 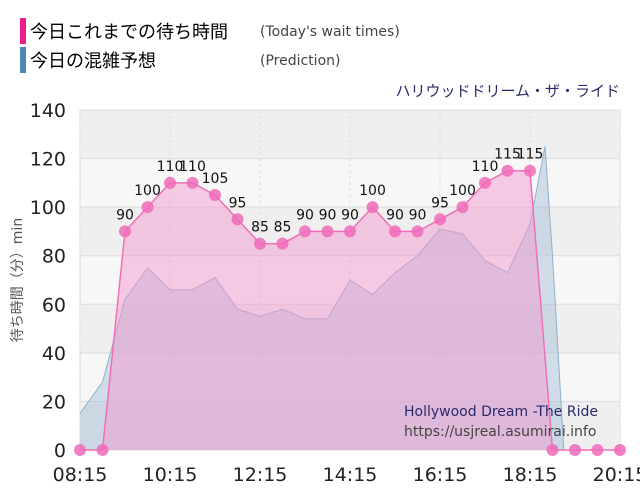 What do you see at coordinates (48, 111) in the screenshot?
I see `y-tick-label: 140` at bounding box center [48, 111].